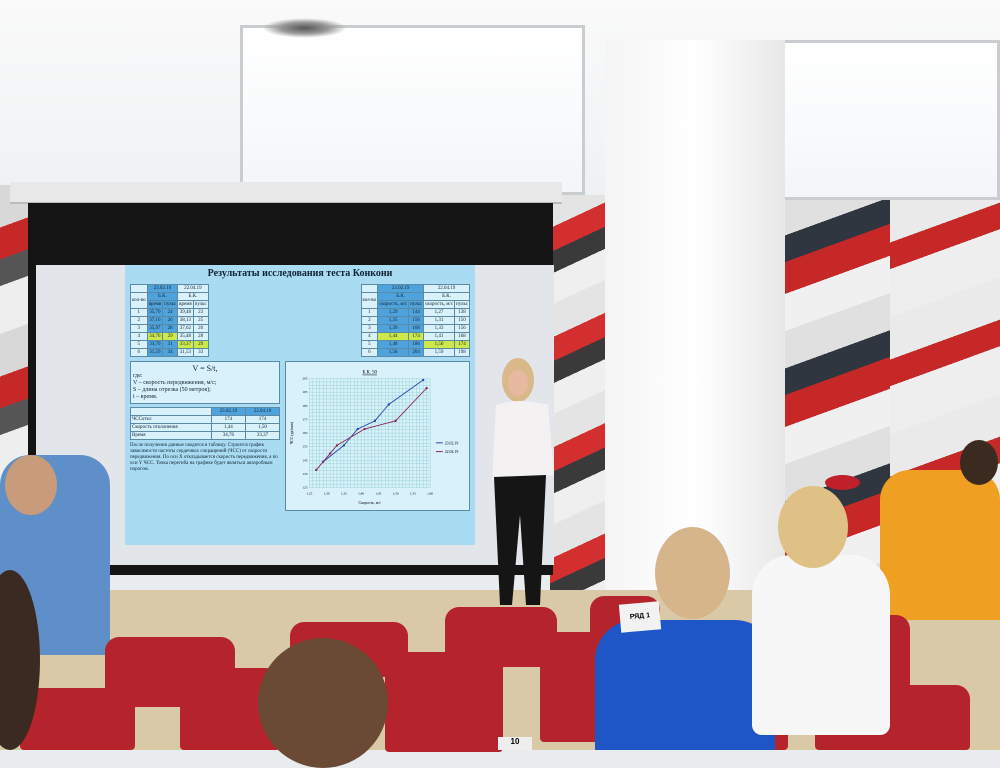 The image size is (1000, 768). I want to click on table-cell: кол-во, so click(139, 300).